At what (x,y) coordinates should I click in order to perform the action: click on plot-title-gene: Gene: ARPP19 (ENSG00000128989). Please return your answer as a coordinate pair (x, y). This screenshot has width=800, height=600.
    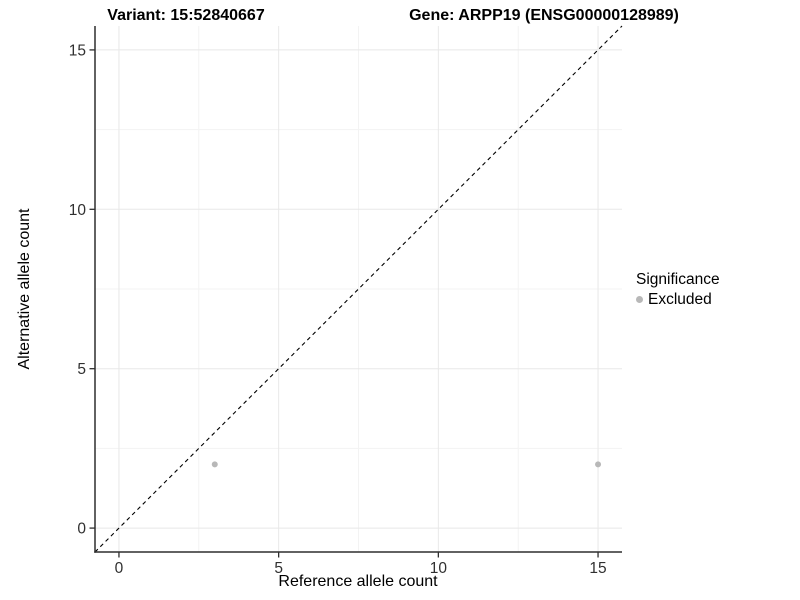
    Looking at the image, I should click on (544, 15).